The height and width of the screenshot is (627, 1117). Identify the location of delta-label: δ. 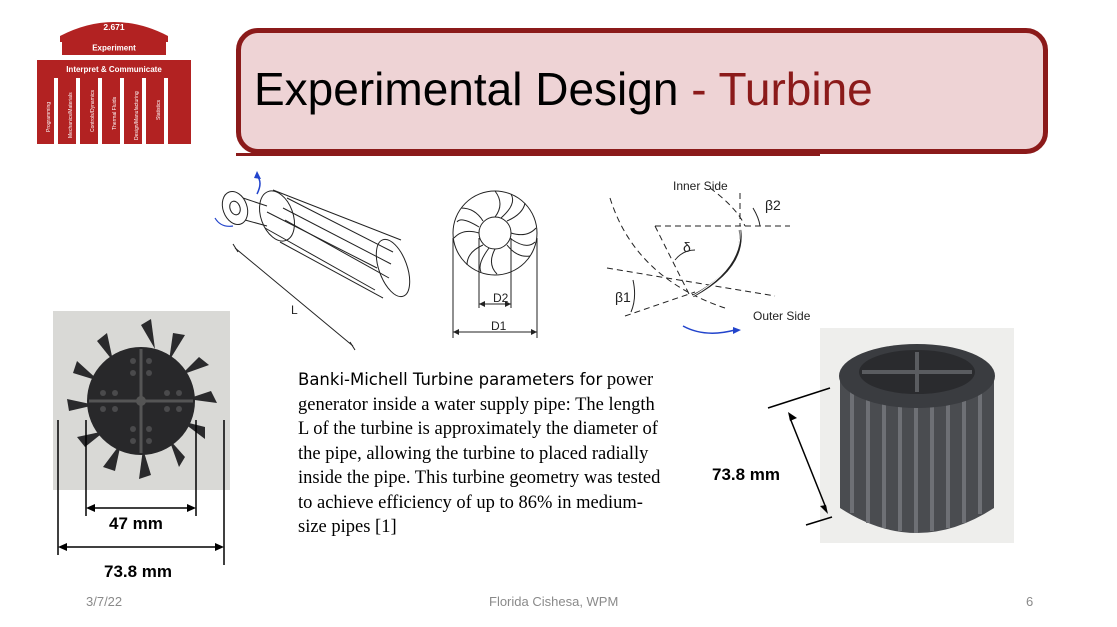
(687, 247).